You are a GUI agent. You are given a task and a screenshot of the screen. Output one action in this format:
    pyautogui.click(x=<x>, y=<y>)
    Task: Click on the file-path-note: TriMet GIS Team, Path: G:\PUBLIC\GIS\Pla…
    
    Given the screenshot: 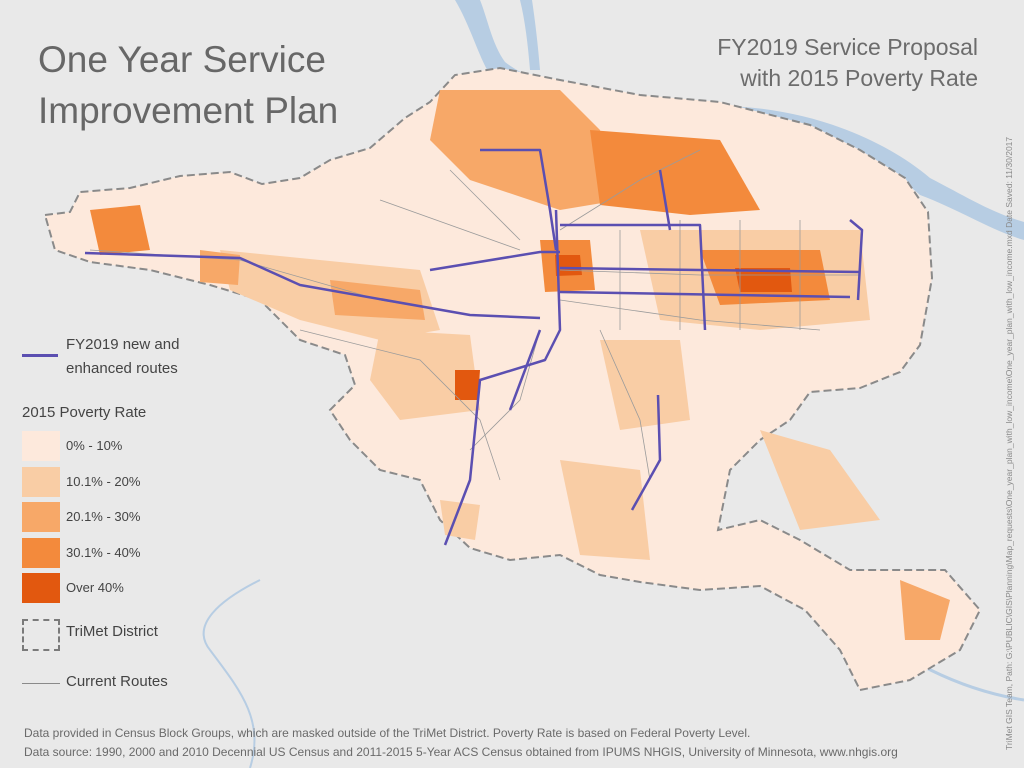 What is the action you would take?
    pyautogui.click(x=1009, y=443)
    